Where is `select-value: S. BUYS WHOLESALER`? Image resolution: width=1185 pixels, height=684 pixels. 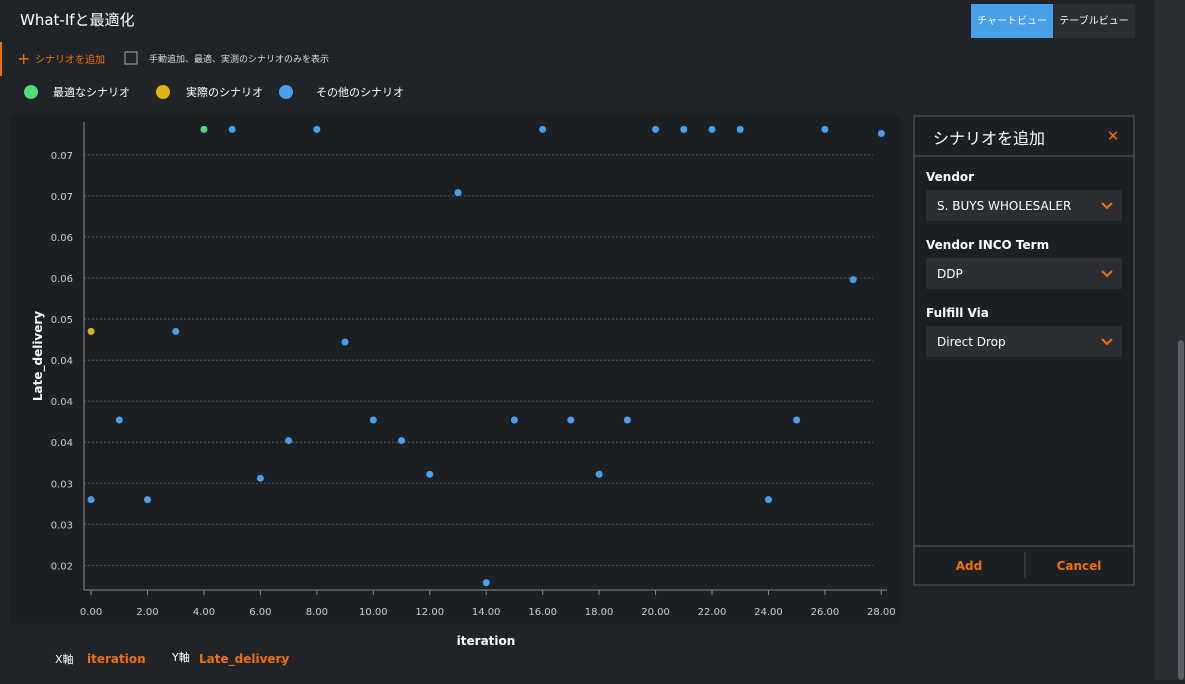 select-value: S. BUYS WHOLESALER is located at coordinates (1004, 206).